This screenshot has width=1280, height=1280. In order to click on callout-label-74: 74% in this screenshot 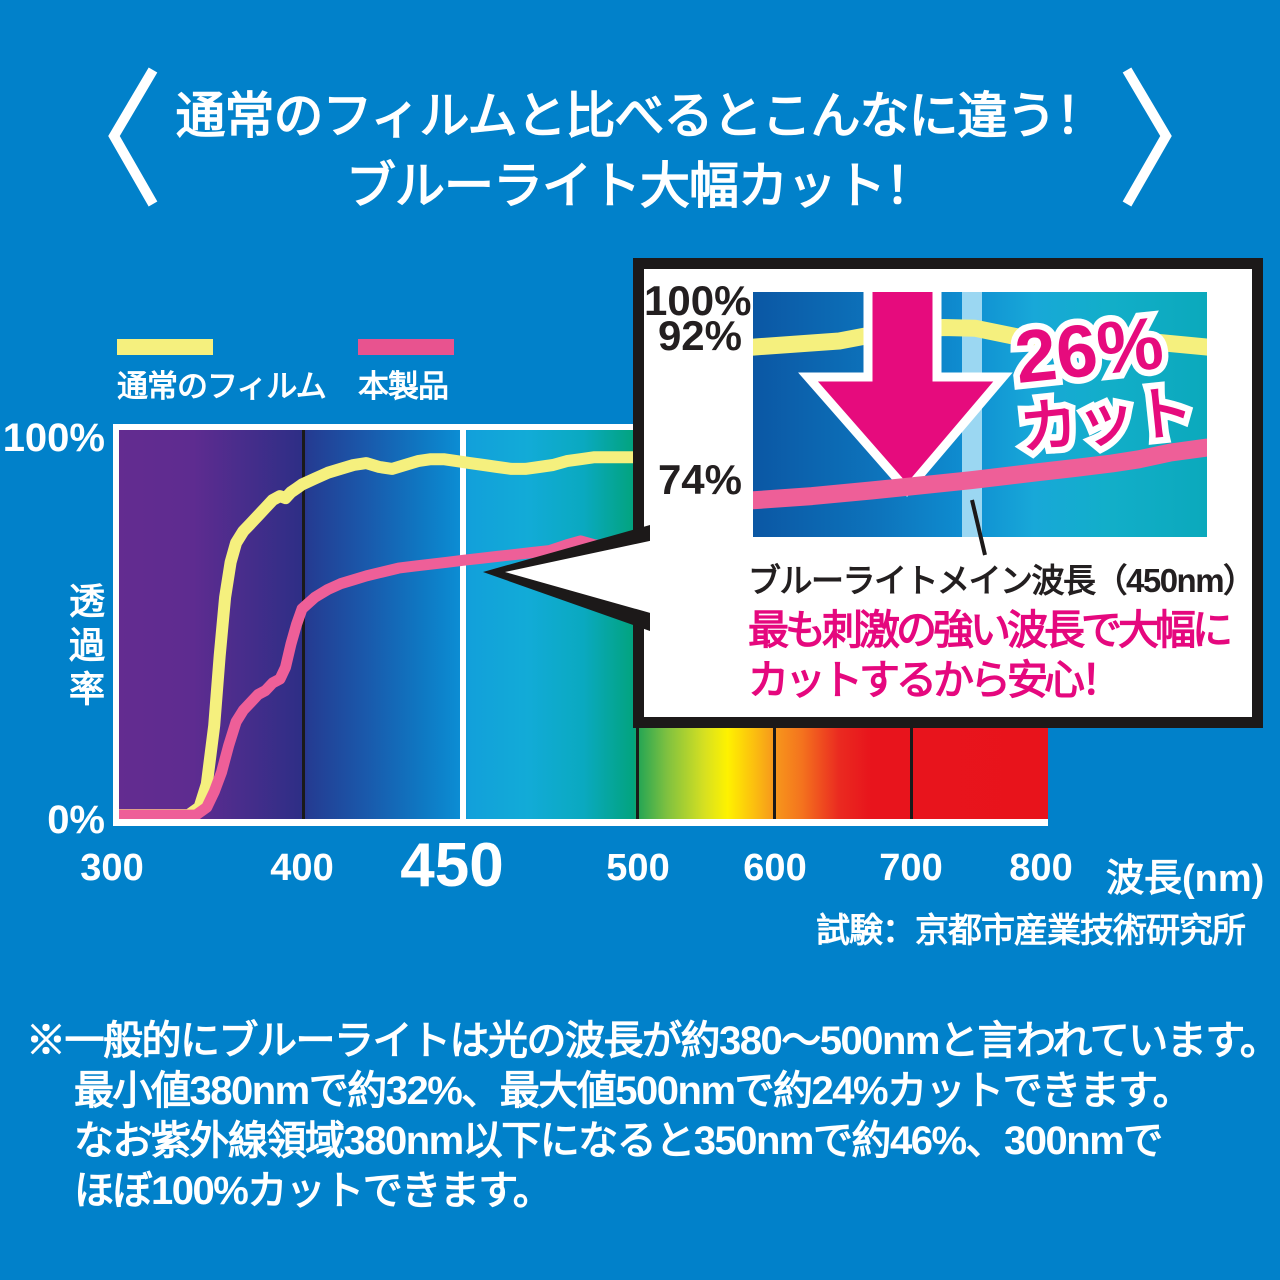, I will do `click(699, 479)`.